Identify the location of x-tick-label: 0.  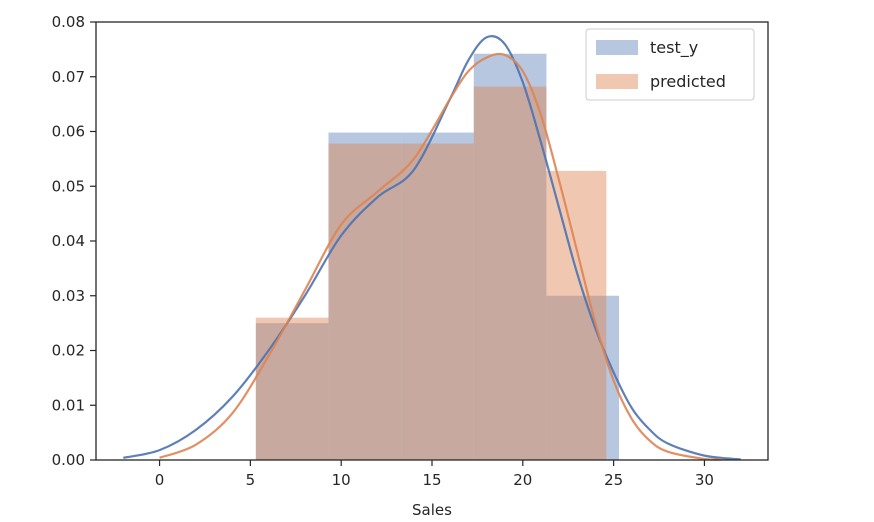
(160, 480).